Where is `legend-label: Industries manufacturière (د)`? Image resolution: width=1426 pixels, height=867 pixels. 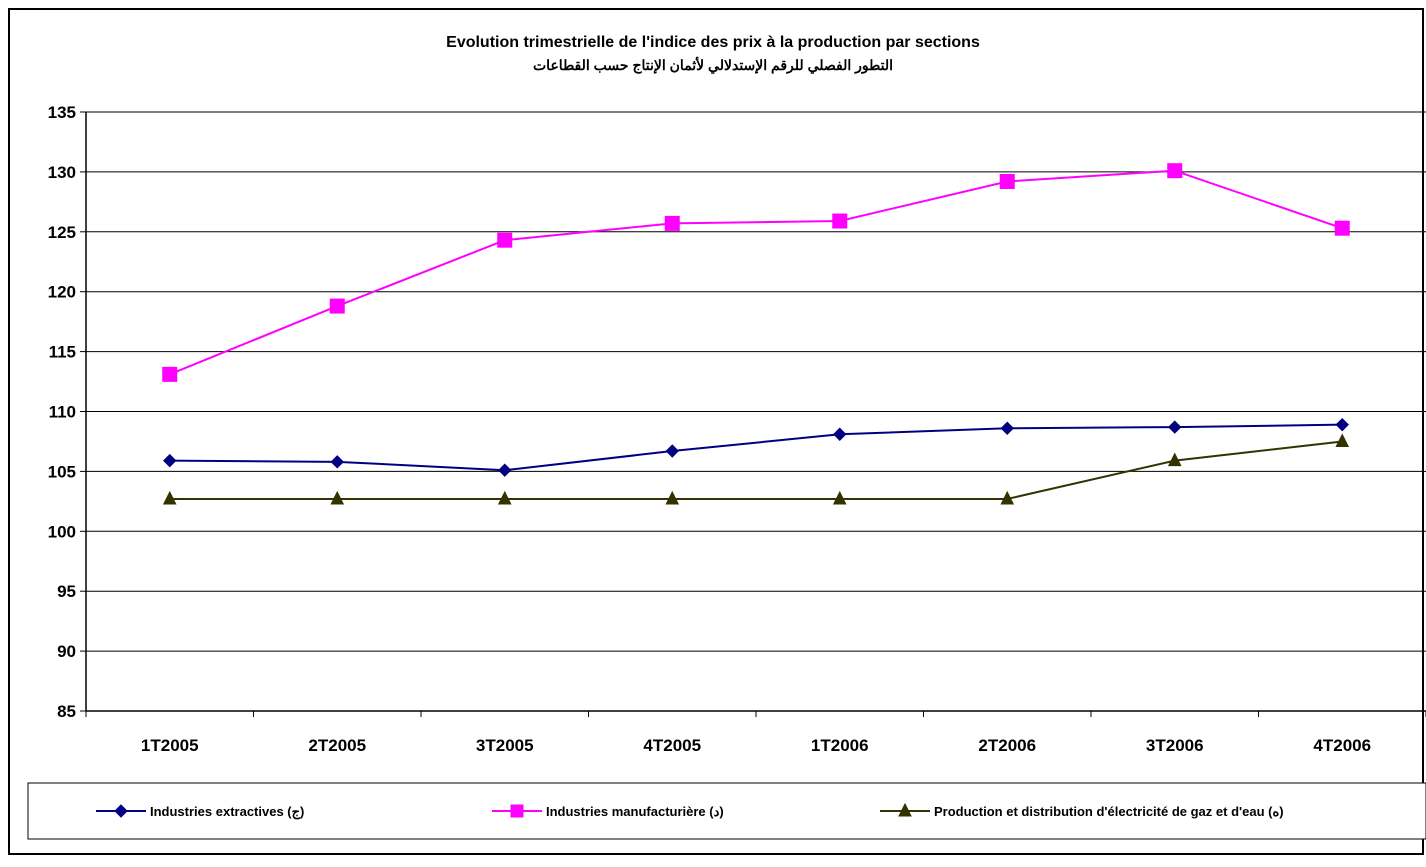
legend-label: Industries manufacturière (د) is located at coordinates (635, 811).